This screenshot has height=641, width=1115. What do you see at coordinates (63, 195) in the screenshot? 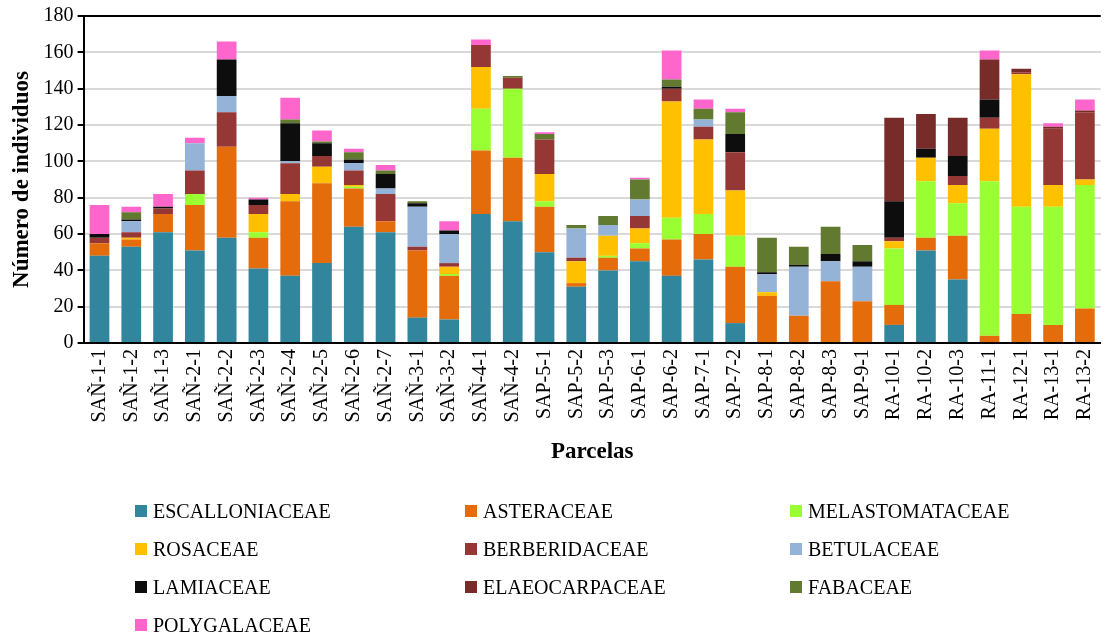
I see `y-tick-label: 80` at bounding box center [63, 195].